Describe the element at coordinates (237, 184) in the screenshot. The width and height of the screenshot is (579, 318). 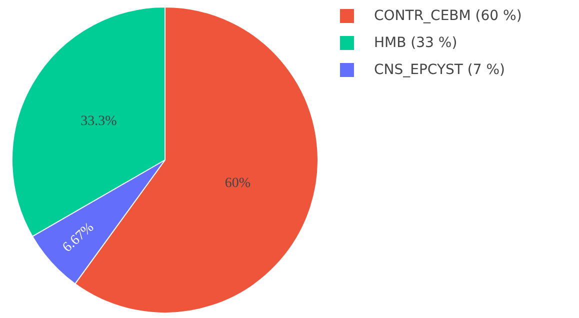
I see `data-label: 60%` at that location.